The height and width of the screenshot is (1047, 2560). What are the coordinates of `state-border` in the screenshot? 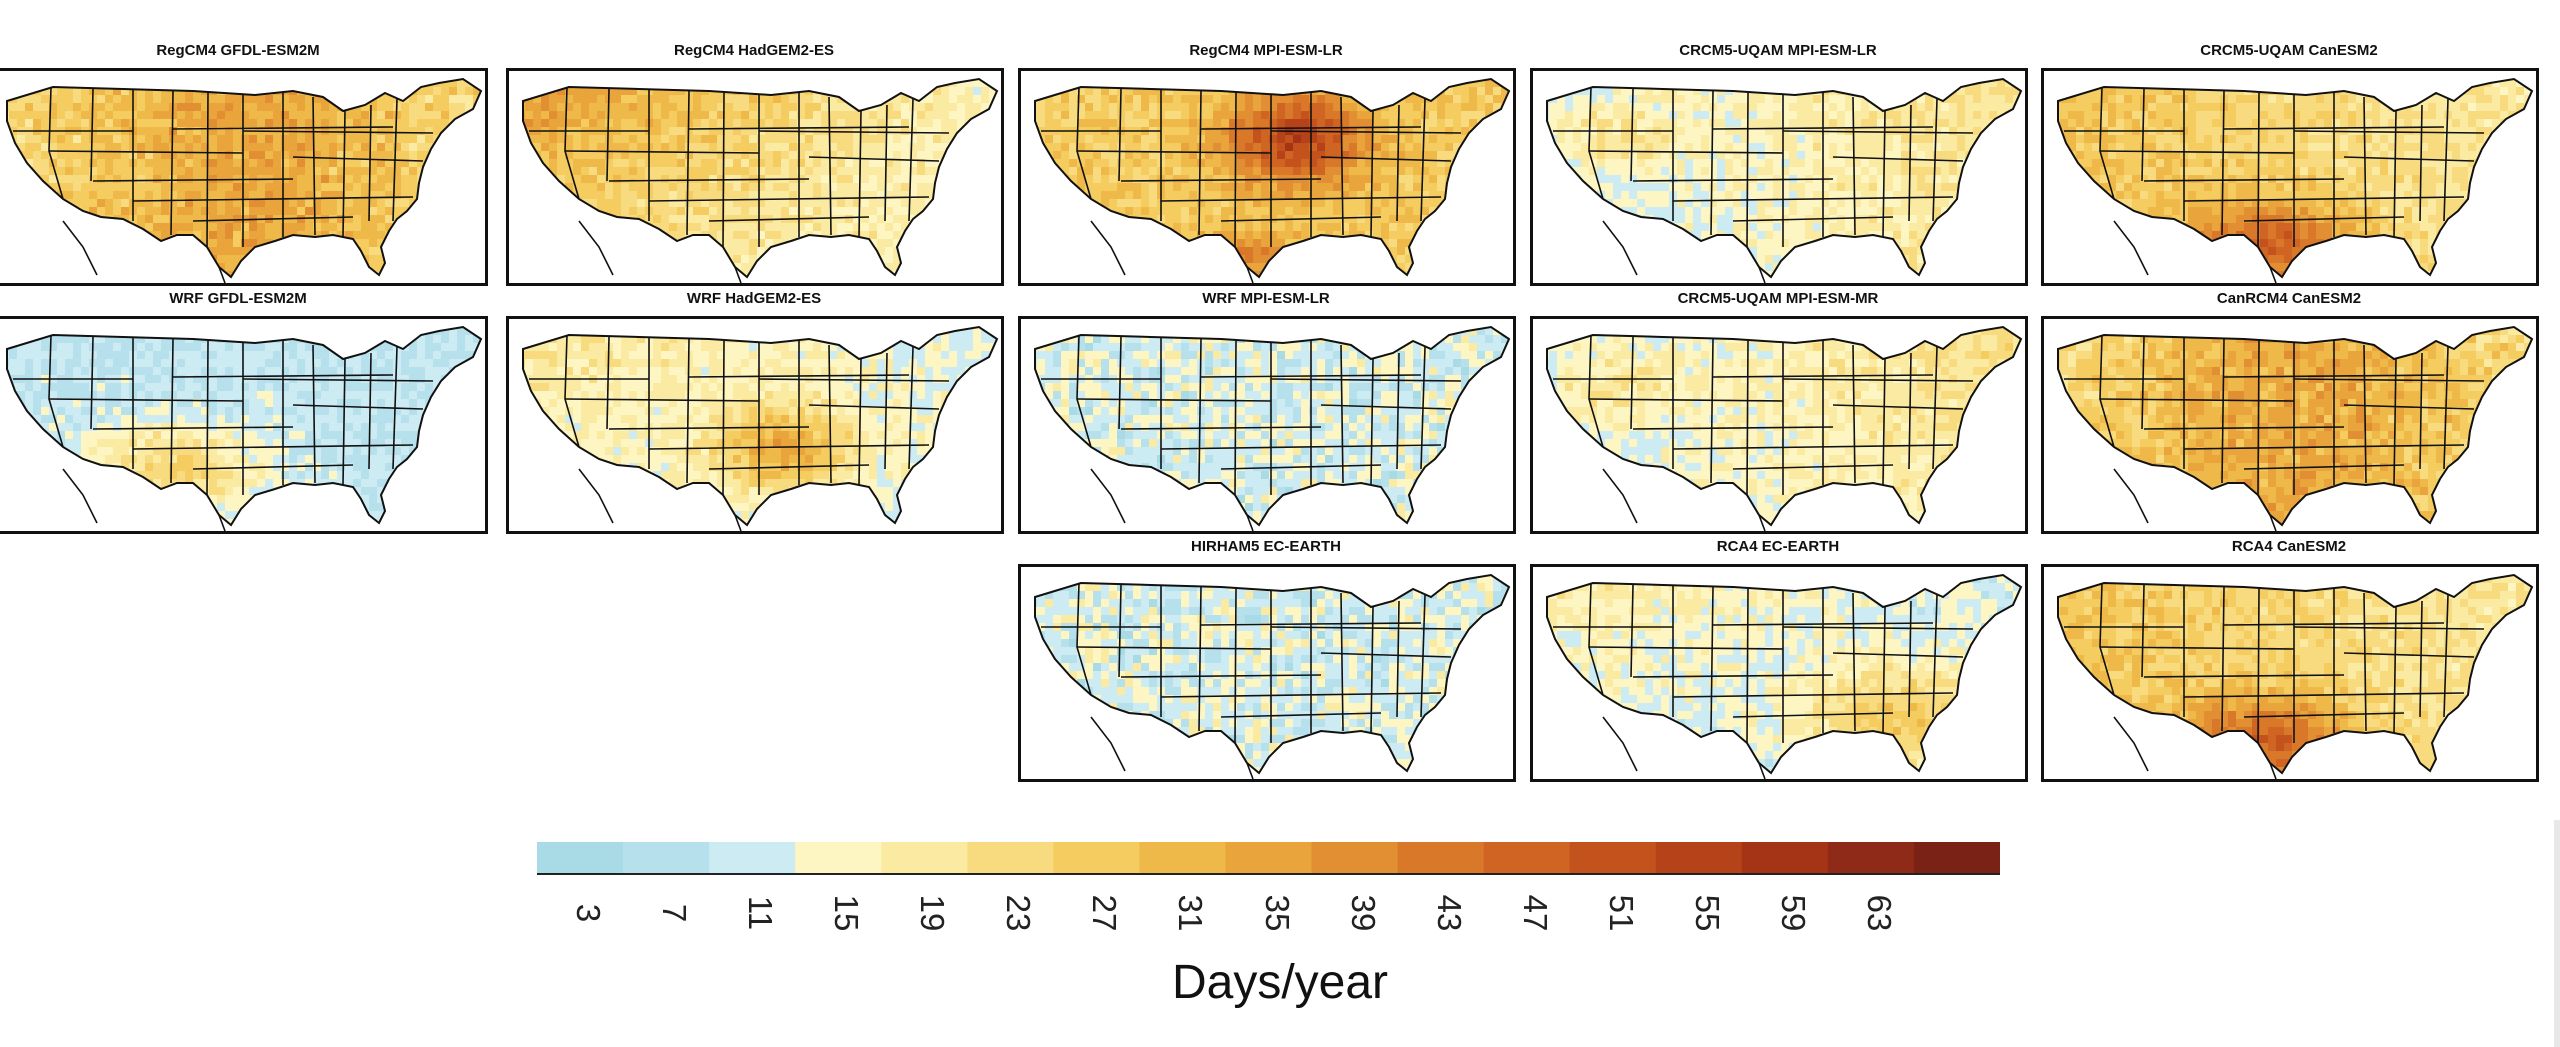 It's located at (358, 159).